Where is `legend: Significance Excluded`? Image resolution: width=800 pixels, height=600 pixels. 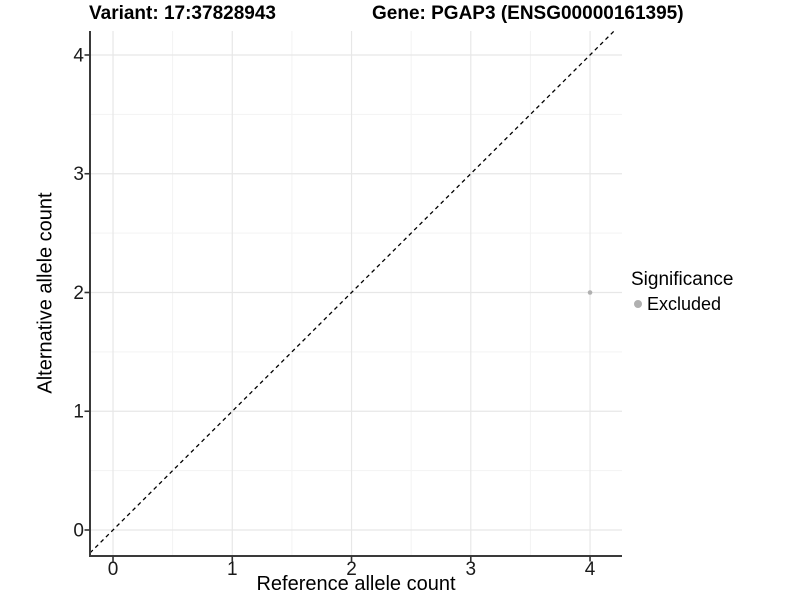 legend: Significance Excluded is located at coordinates (682, 291).